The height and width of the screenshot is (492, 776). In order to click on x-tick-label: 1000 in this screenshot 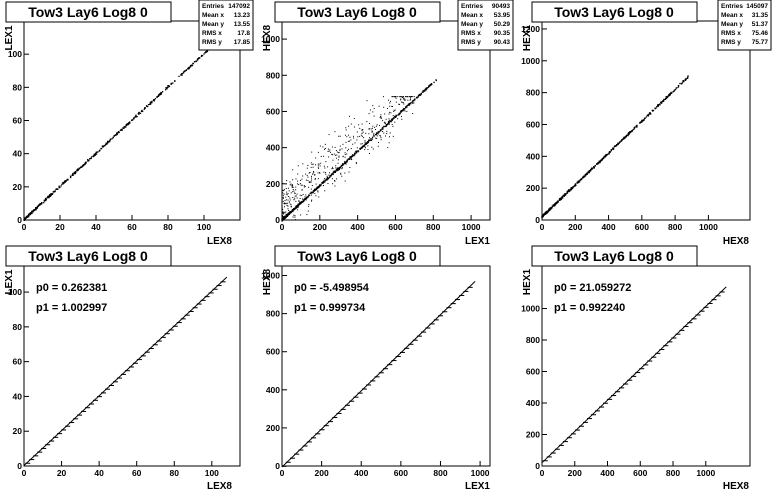, I will do `click(471, 227)`.